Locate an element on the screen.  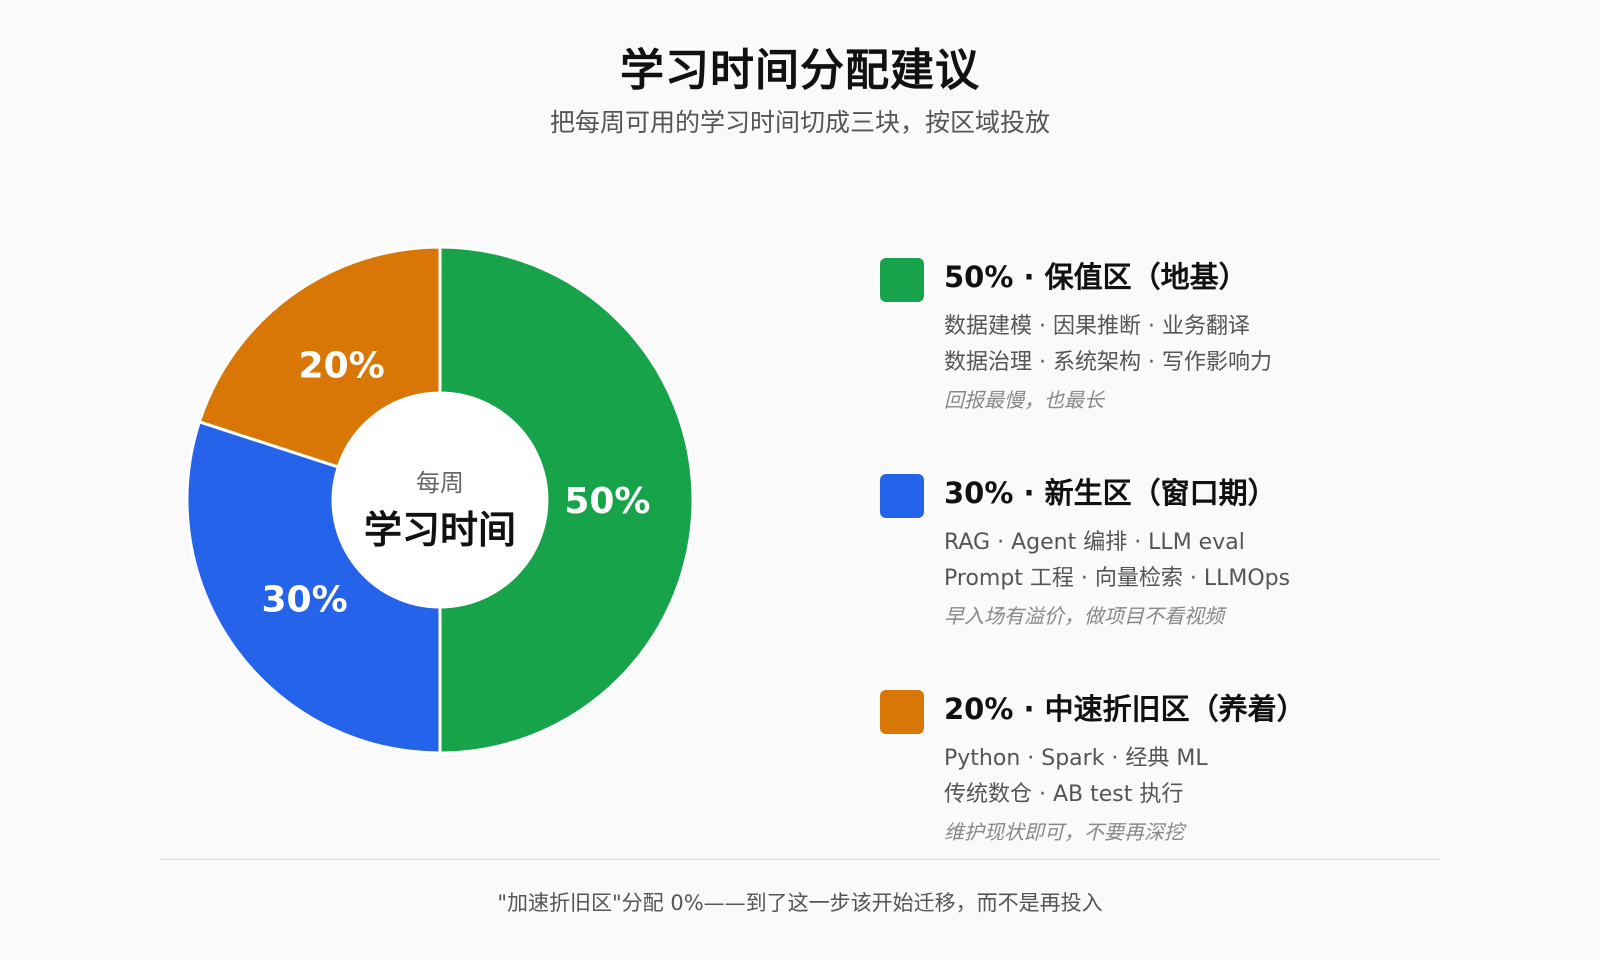
donut-slice-label: 20% is located at coordinates (342, 366).